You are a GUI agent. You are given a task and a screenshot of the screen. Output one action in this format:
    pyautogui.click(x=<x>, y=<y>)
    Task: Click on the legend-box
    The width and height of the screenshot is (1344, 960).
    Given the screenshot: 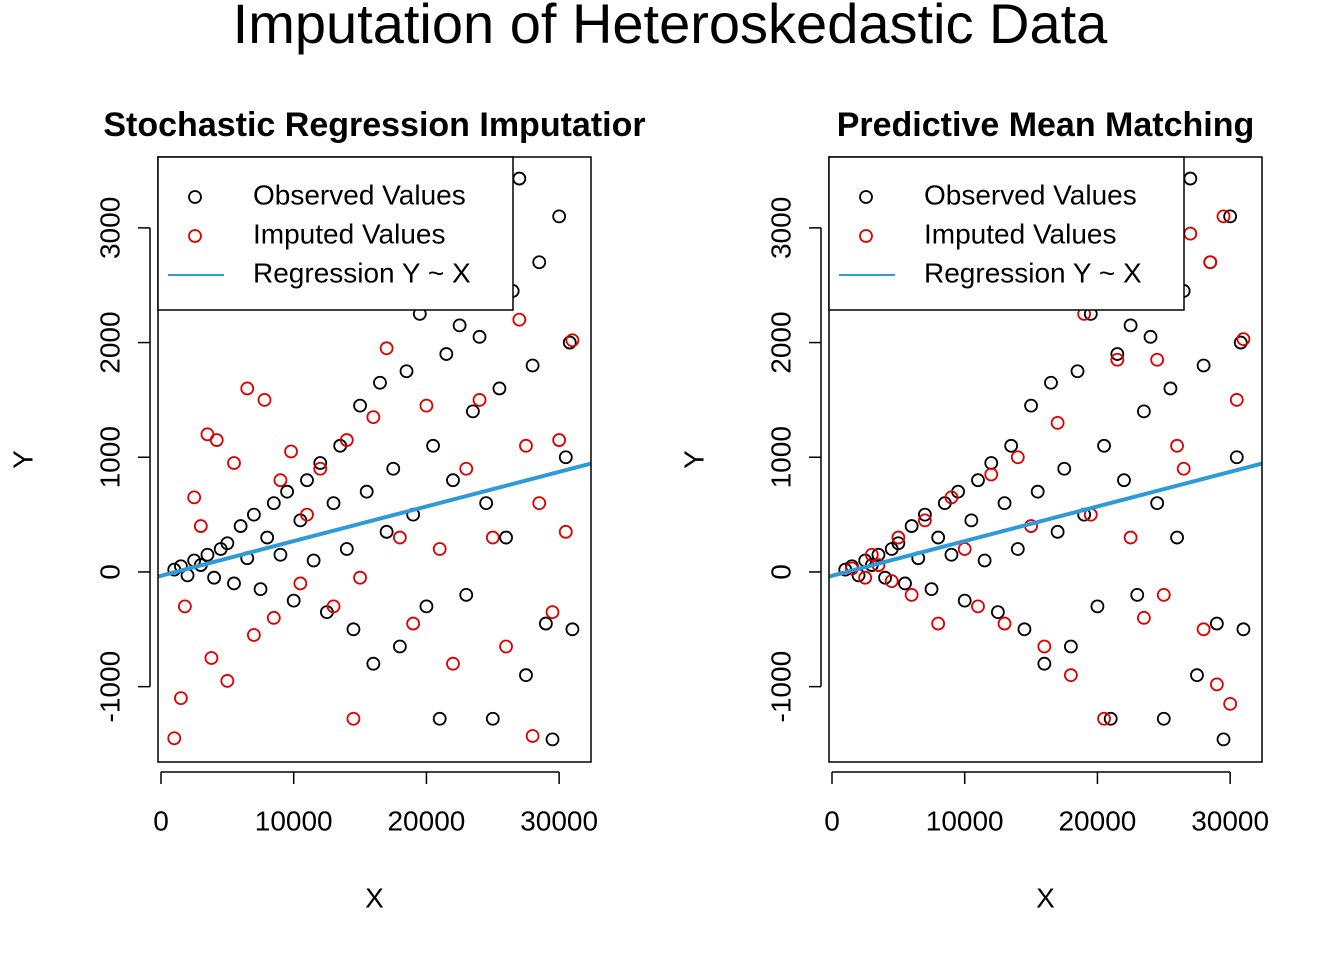 What is the action you would take?
    pyautogui.click(x=1006, y=233)
    